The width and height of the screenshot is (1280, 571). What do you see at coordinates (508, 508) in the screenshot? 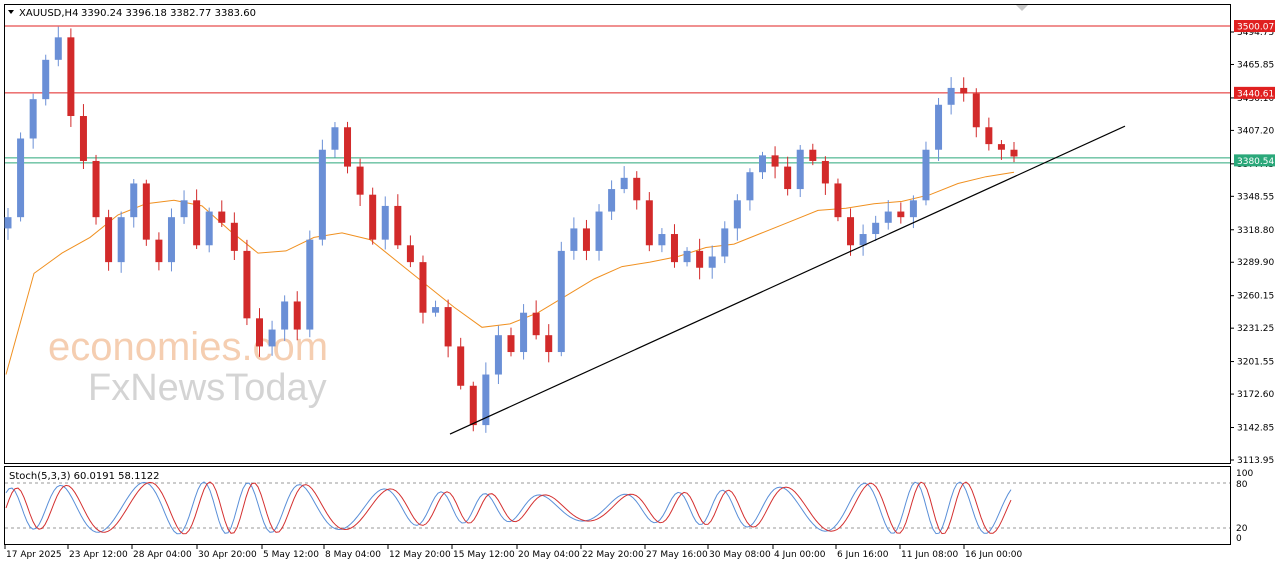
I see `stoch-signal-line` at bounding box center [508, 508].